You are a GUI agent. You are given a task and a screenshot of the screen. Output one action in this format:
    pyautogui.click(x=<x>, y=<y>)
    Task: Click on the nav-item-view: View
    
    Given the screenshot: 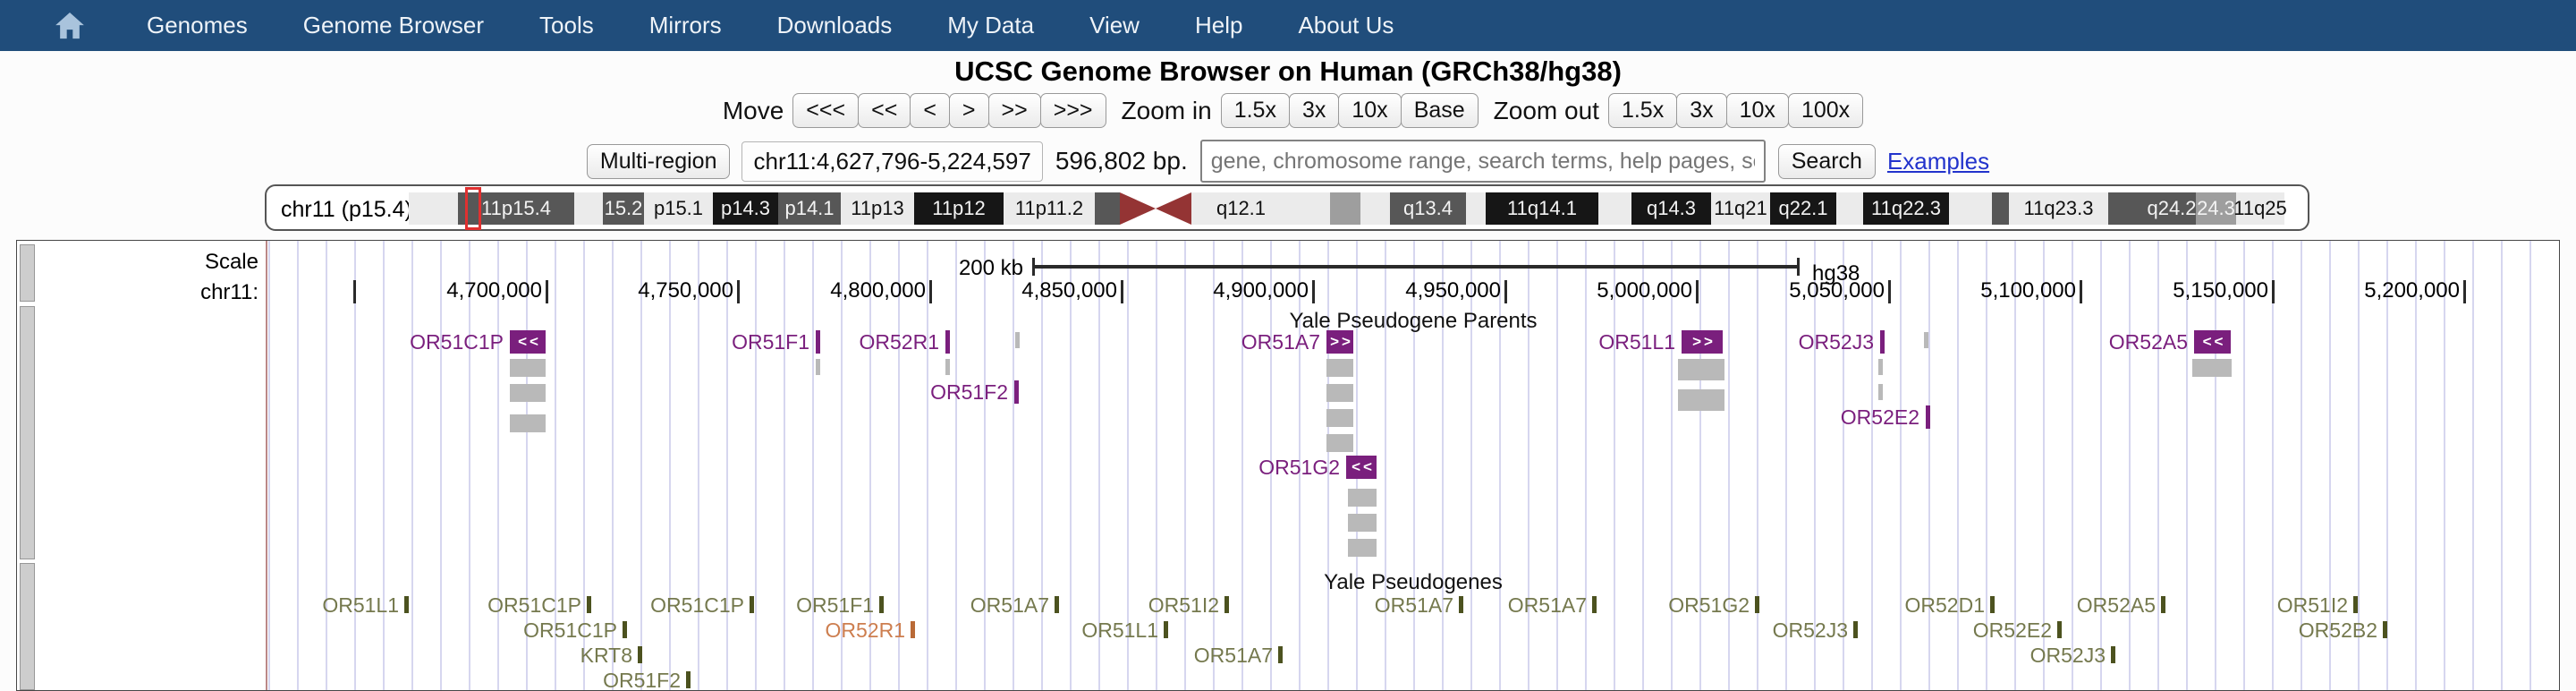 What is the action you would take?
    pyautogui.click(x=1114, y=25)
    